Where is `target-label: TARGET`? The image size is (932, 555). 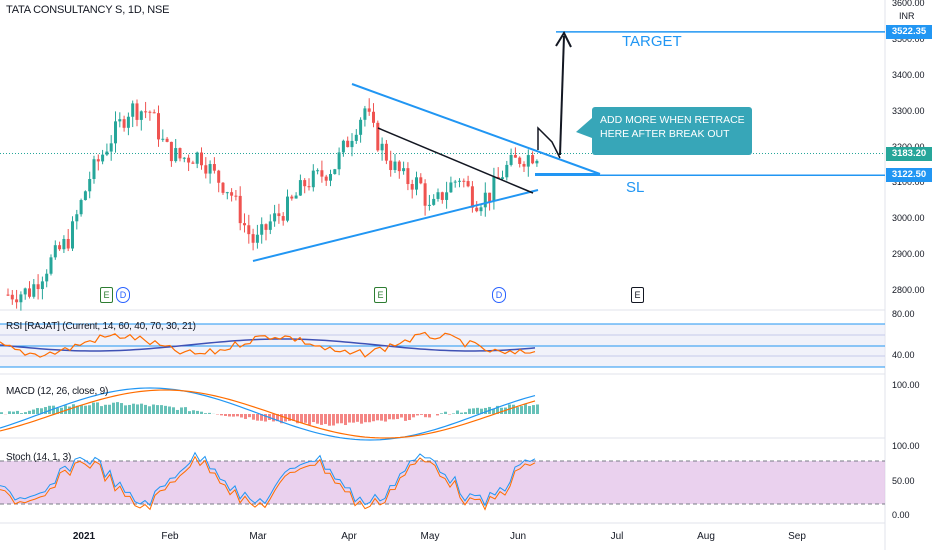 target-label: TARGET is located at coordinates (652, 41).